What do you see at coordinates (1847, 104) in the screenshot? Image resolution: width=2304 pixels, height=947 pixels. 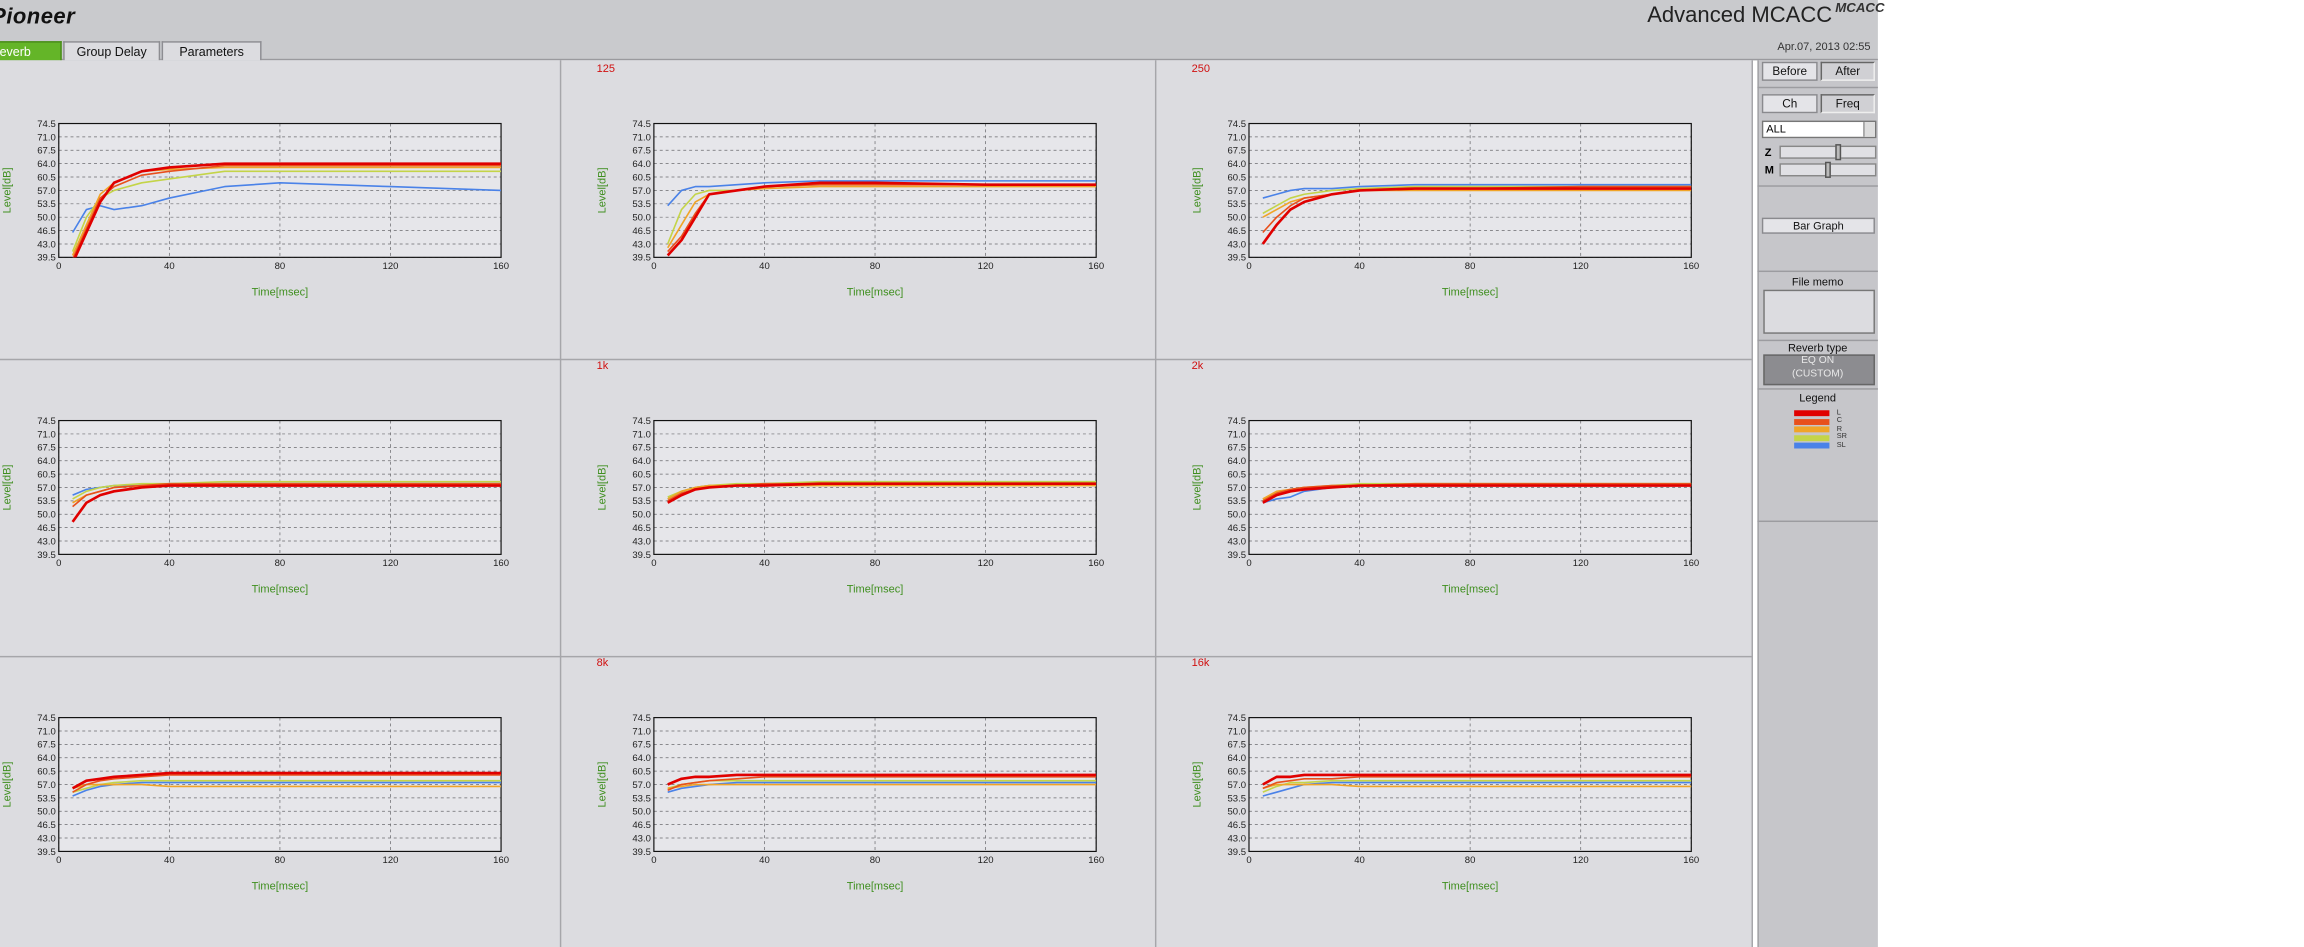 I see `frequency-button: Freq` at bounding box center [1847, 104].